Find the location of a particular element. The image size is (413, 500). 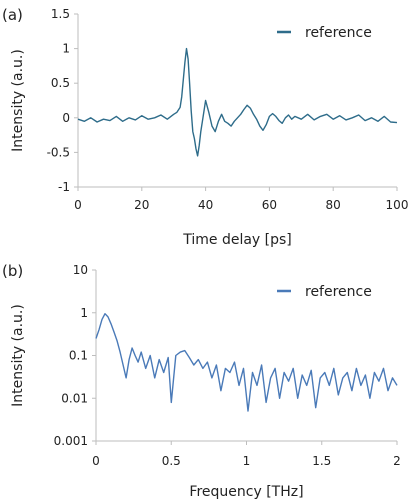

x-tick-label: 2 is located at coordinates (397, 461).